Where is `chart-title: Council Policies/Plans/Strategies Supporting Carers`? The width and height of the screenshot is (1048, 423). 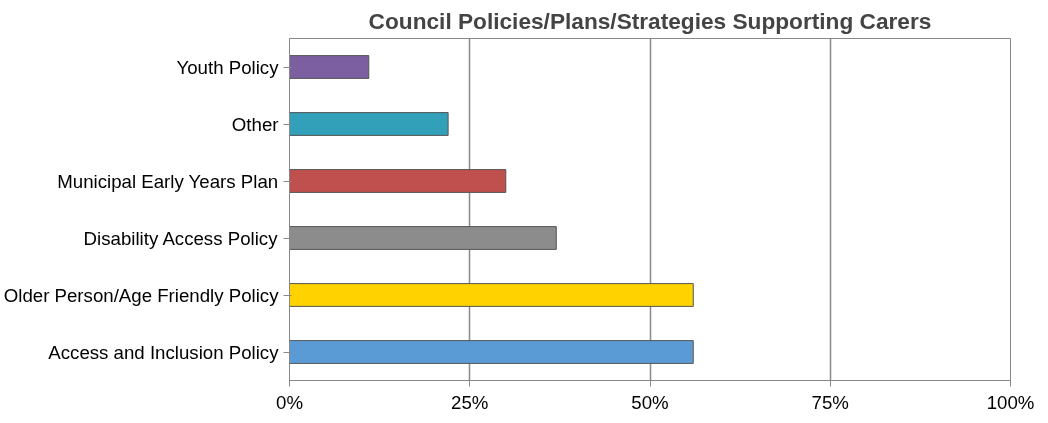 chart-title: Council Policies/Plans/Strategies Supporting Carers is located at coordinates (650, 20).